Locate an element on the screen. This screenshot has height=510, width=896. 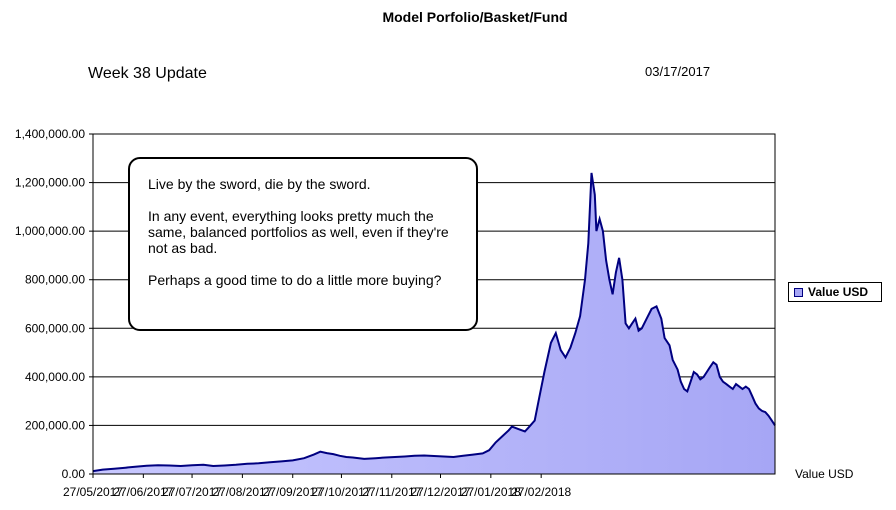
y-tick-label-1: 200,000.00 is located at coordinates (55, 425).